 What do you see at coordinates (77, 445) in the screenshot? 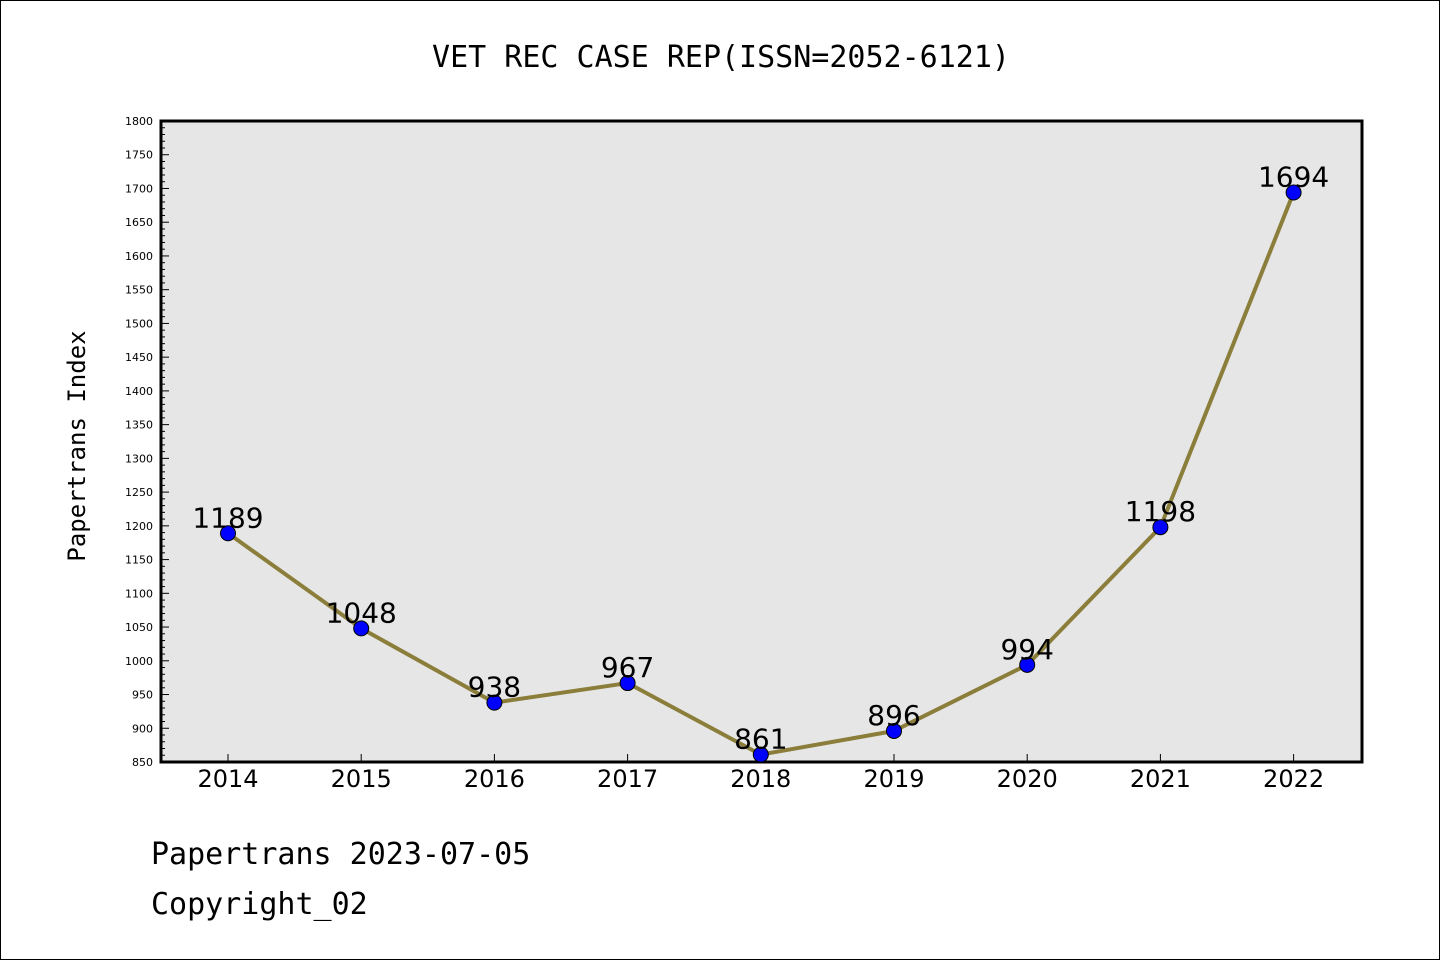
I see `y-axis-label: Papertrans Index` at bounding box center [77, 445].